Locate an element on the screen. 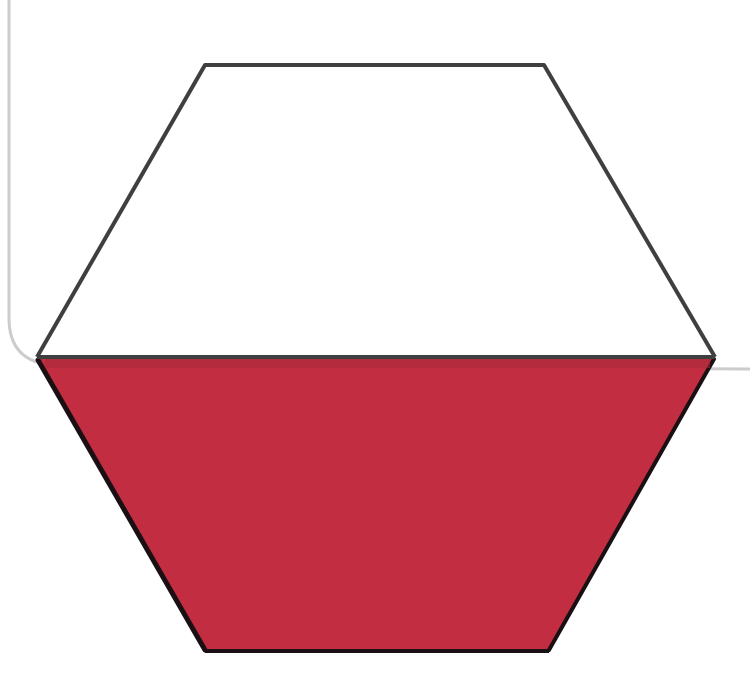  bottom-trapezoid-left-edge is located at coordinates (121, 505).